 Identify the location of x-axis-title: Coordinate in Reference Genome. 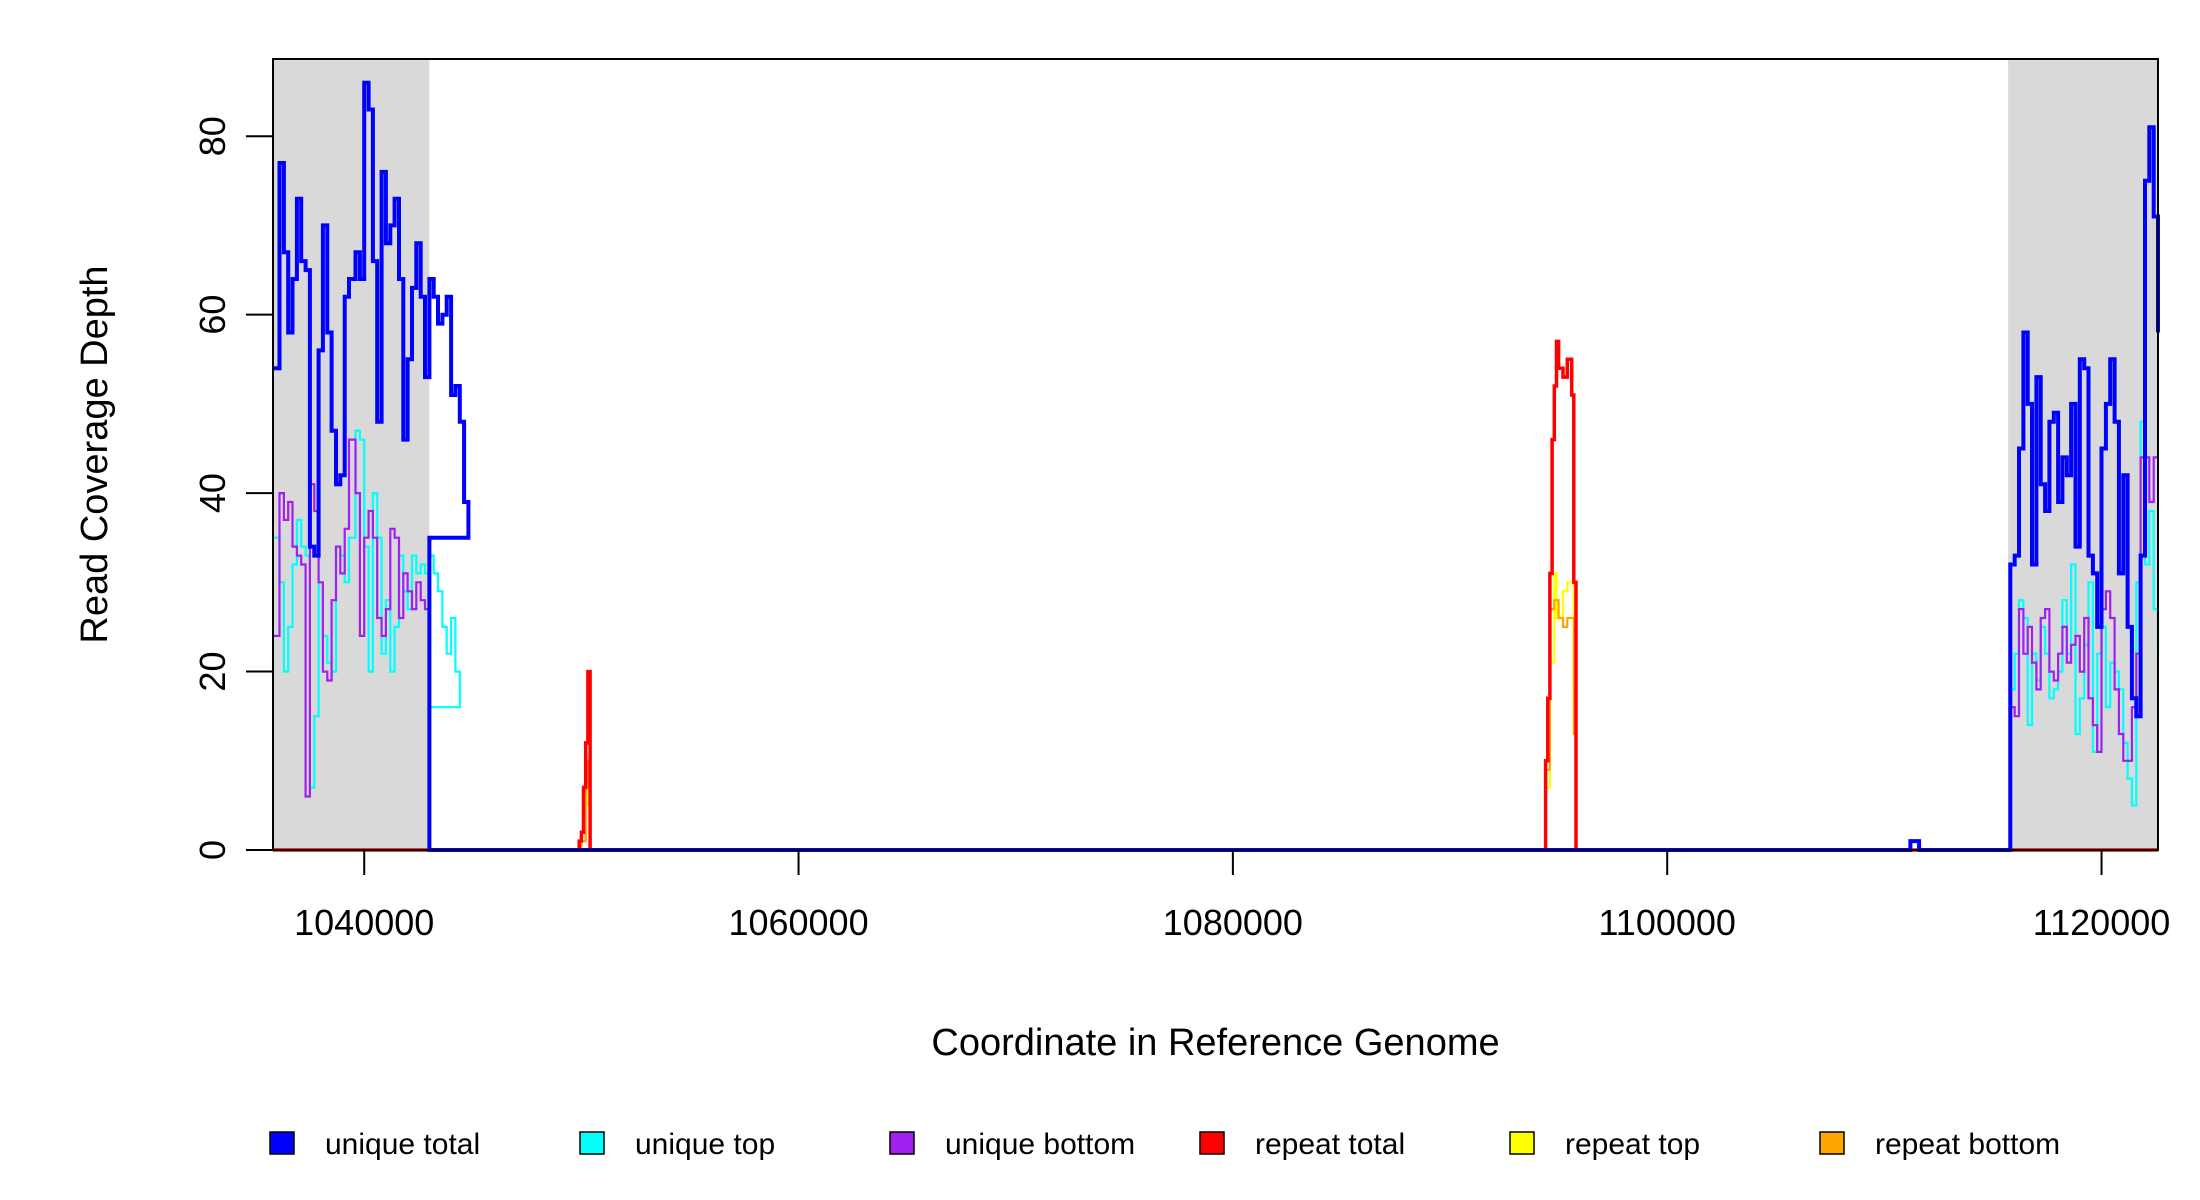
(1215, 1043).